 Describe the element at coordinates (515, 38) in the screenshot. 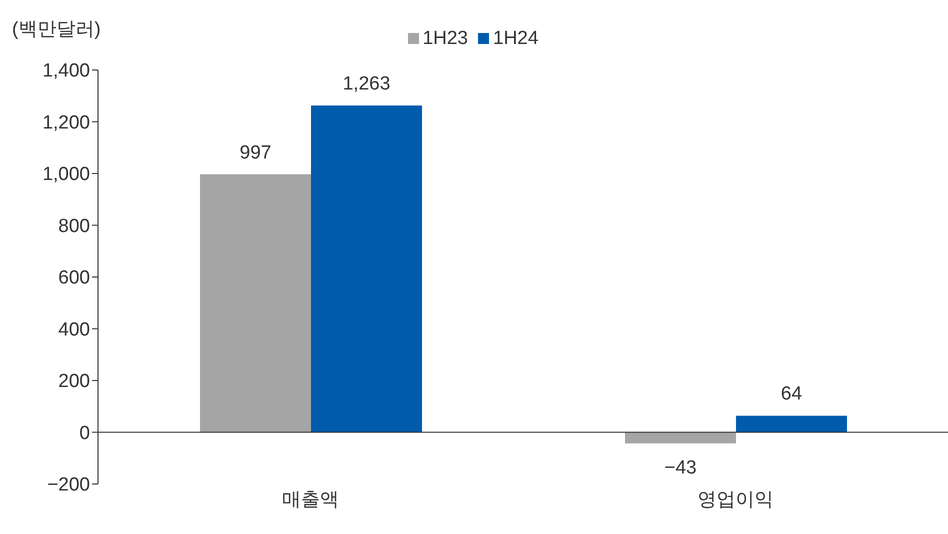

I see `legend-label: 1H24` at that location.